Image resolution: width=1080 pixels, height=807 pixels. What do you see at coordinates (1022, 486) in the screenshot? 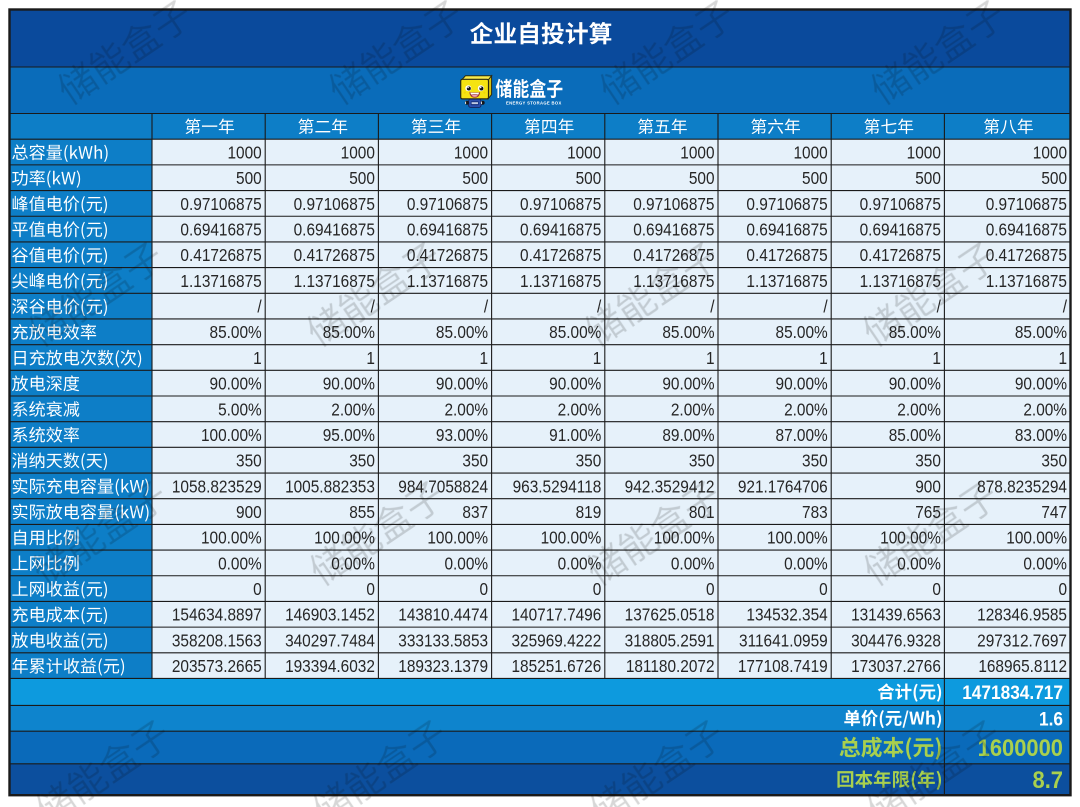
I see `svg-text: 878.8235294` at bounding box center [1022, 486].